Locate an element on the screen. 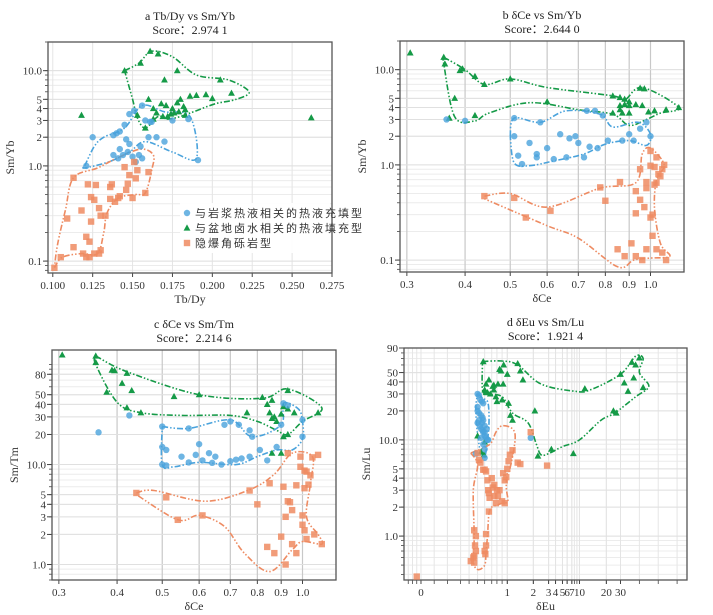  outline-basin is located at coordinates (186, 89).